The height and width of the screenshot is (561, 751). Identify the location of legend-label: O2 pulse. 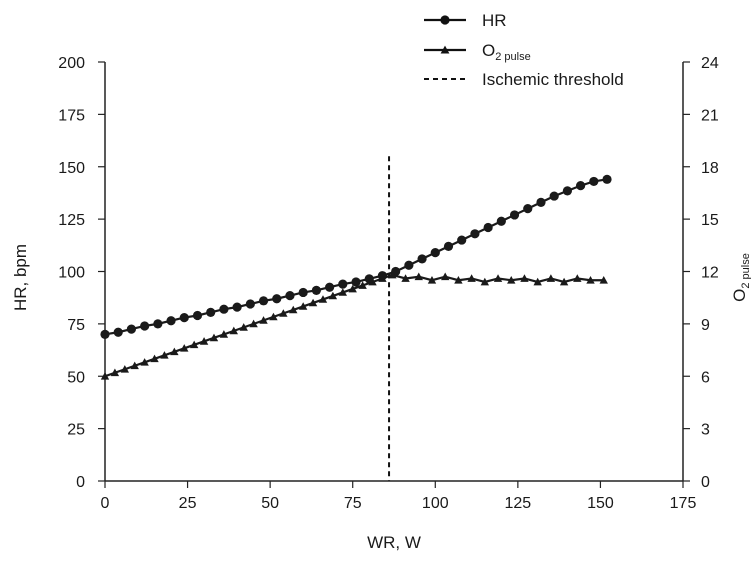
(506, 52).